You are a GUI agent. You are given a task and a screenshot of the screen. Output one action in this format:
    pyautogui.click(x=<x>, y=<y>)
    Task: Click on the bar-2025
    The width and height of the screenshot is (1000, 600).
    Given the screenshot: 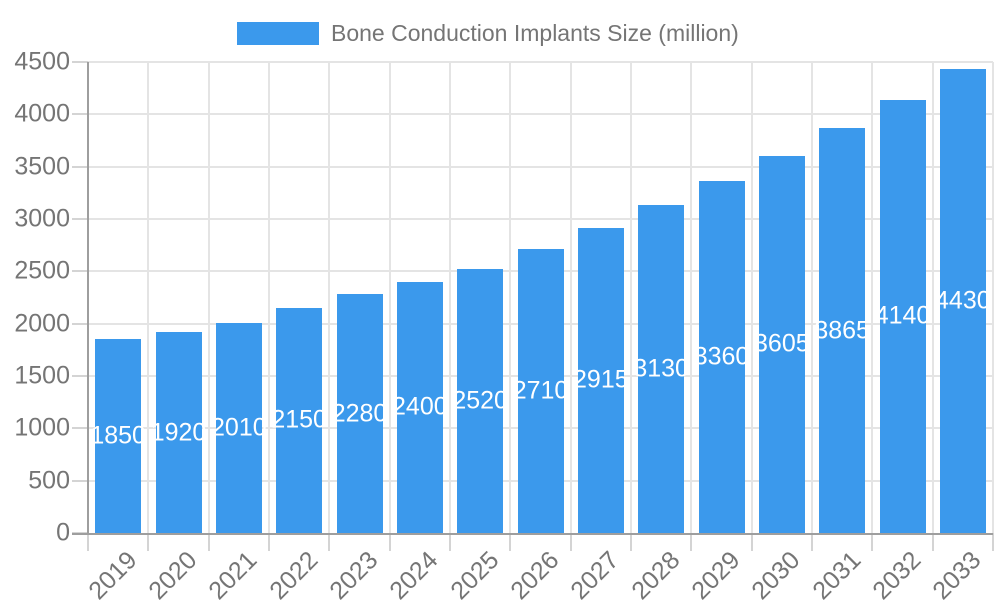 What is the action you would take?
    pyautogui.click(x=480, y=401)
    